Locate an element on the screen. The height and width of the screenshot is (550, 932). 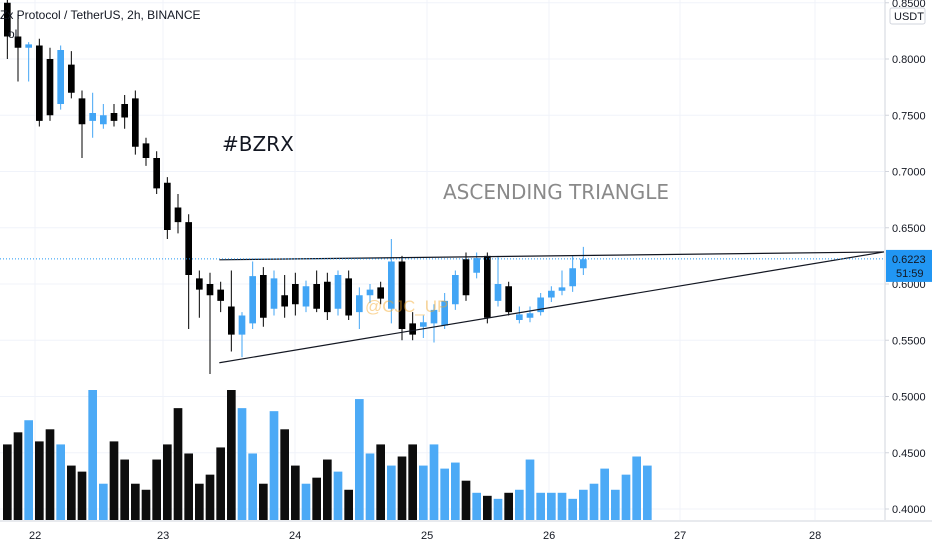
time-tick-label: 24 is located at coordinates (295, 536).